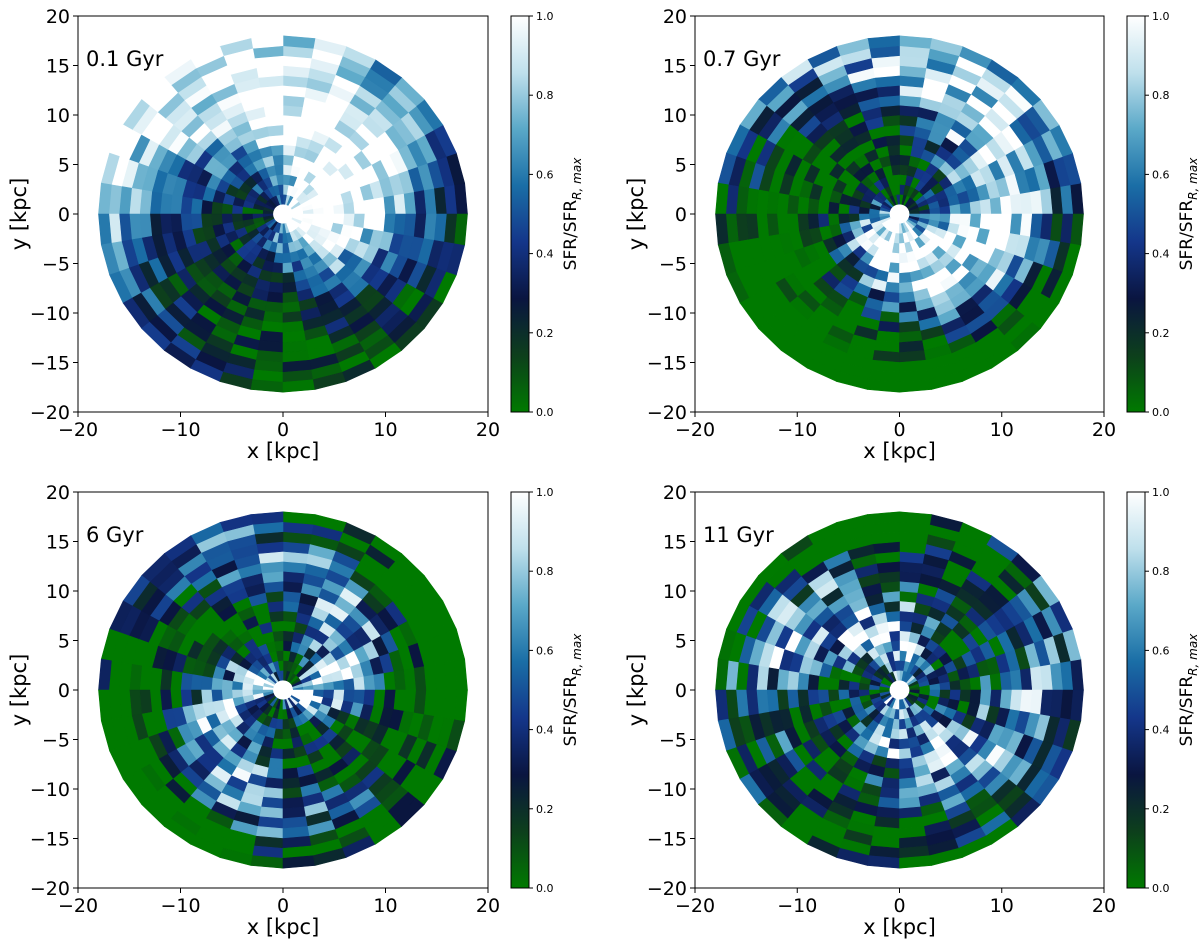  Describe the element at coordinates (899, 451) in the screenshot. I see `x-axis-label: x [kpc]` at that location.